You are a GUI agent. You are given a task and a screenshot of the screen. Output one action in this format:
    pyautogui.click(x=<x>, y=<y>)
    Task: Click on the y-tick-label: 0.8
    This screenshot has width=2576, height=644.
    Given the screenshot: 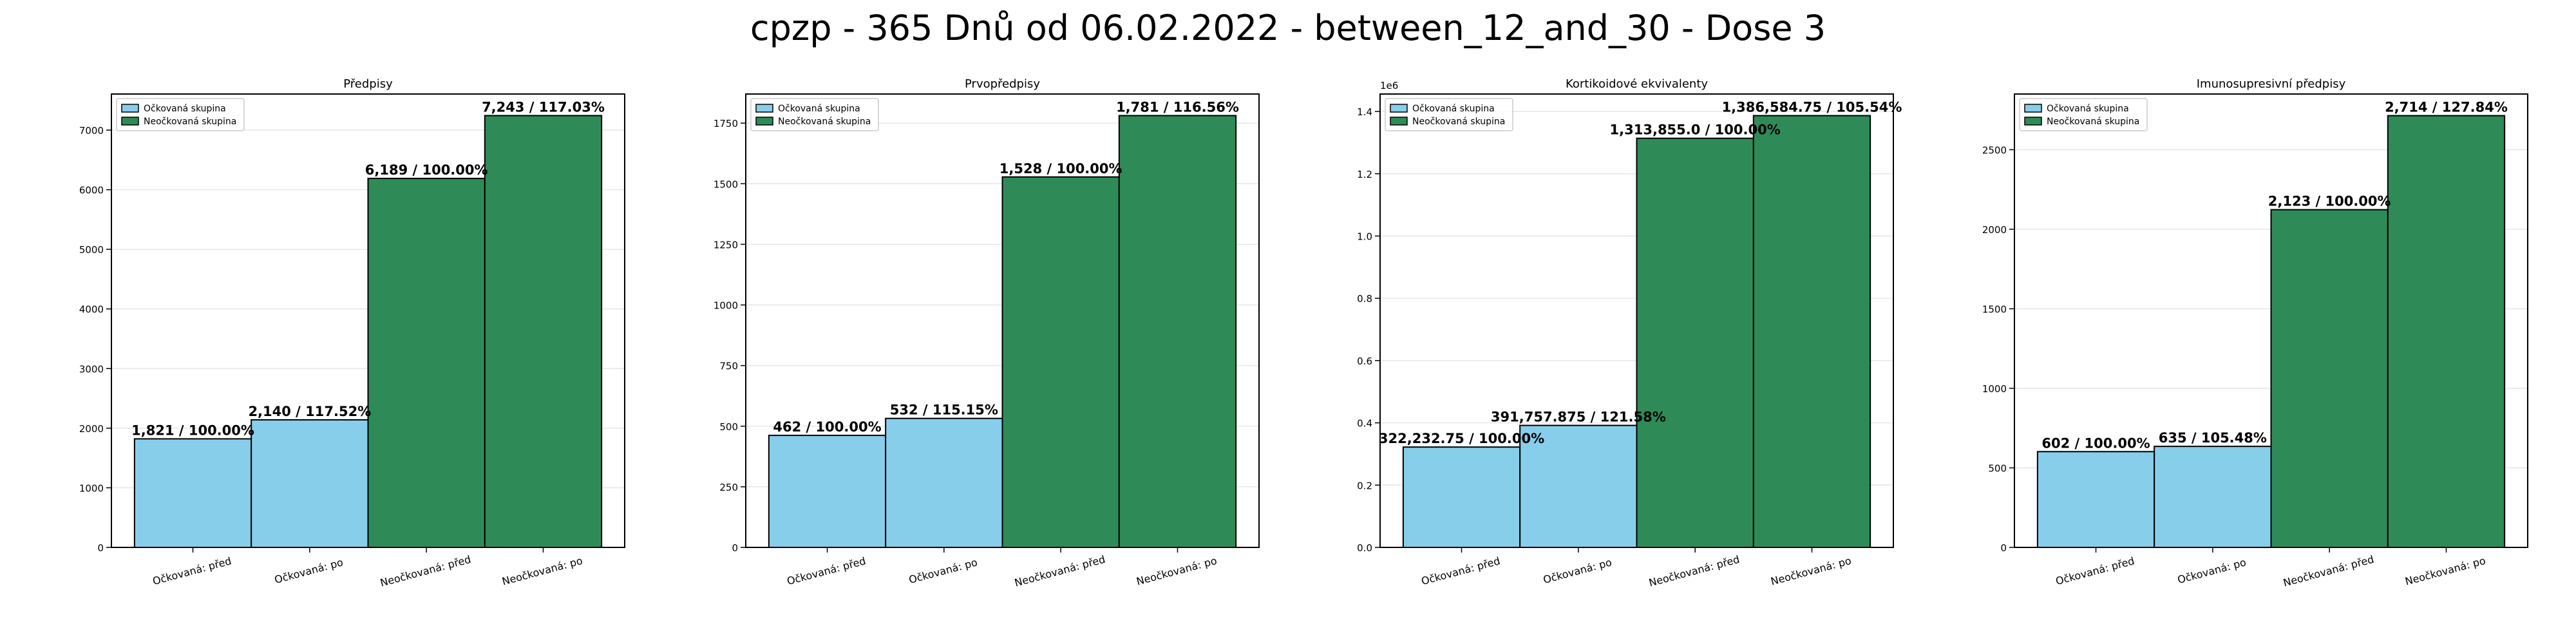 What is the action you would take?
    pyautogui.click(x=1364, y=299)
    